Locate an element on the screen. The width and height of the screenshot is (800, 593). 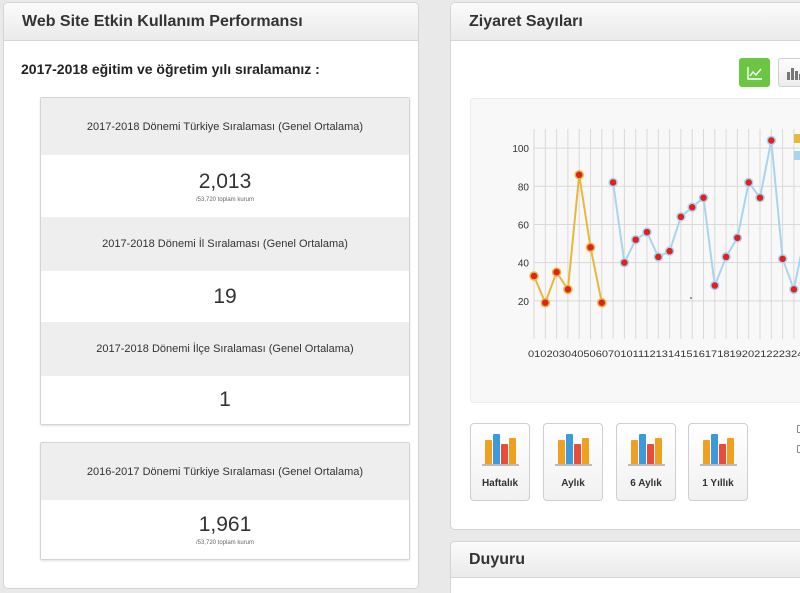
district-ranking-body: 1 is located at coordinates (225, 400).